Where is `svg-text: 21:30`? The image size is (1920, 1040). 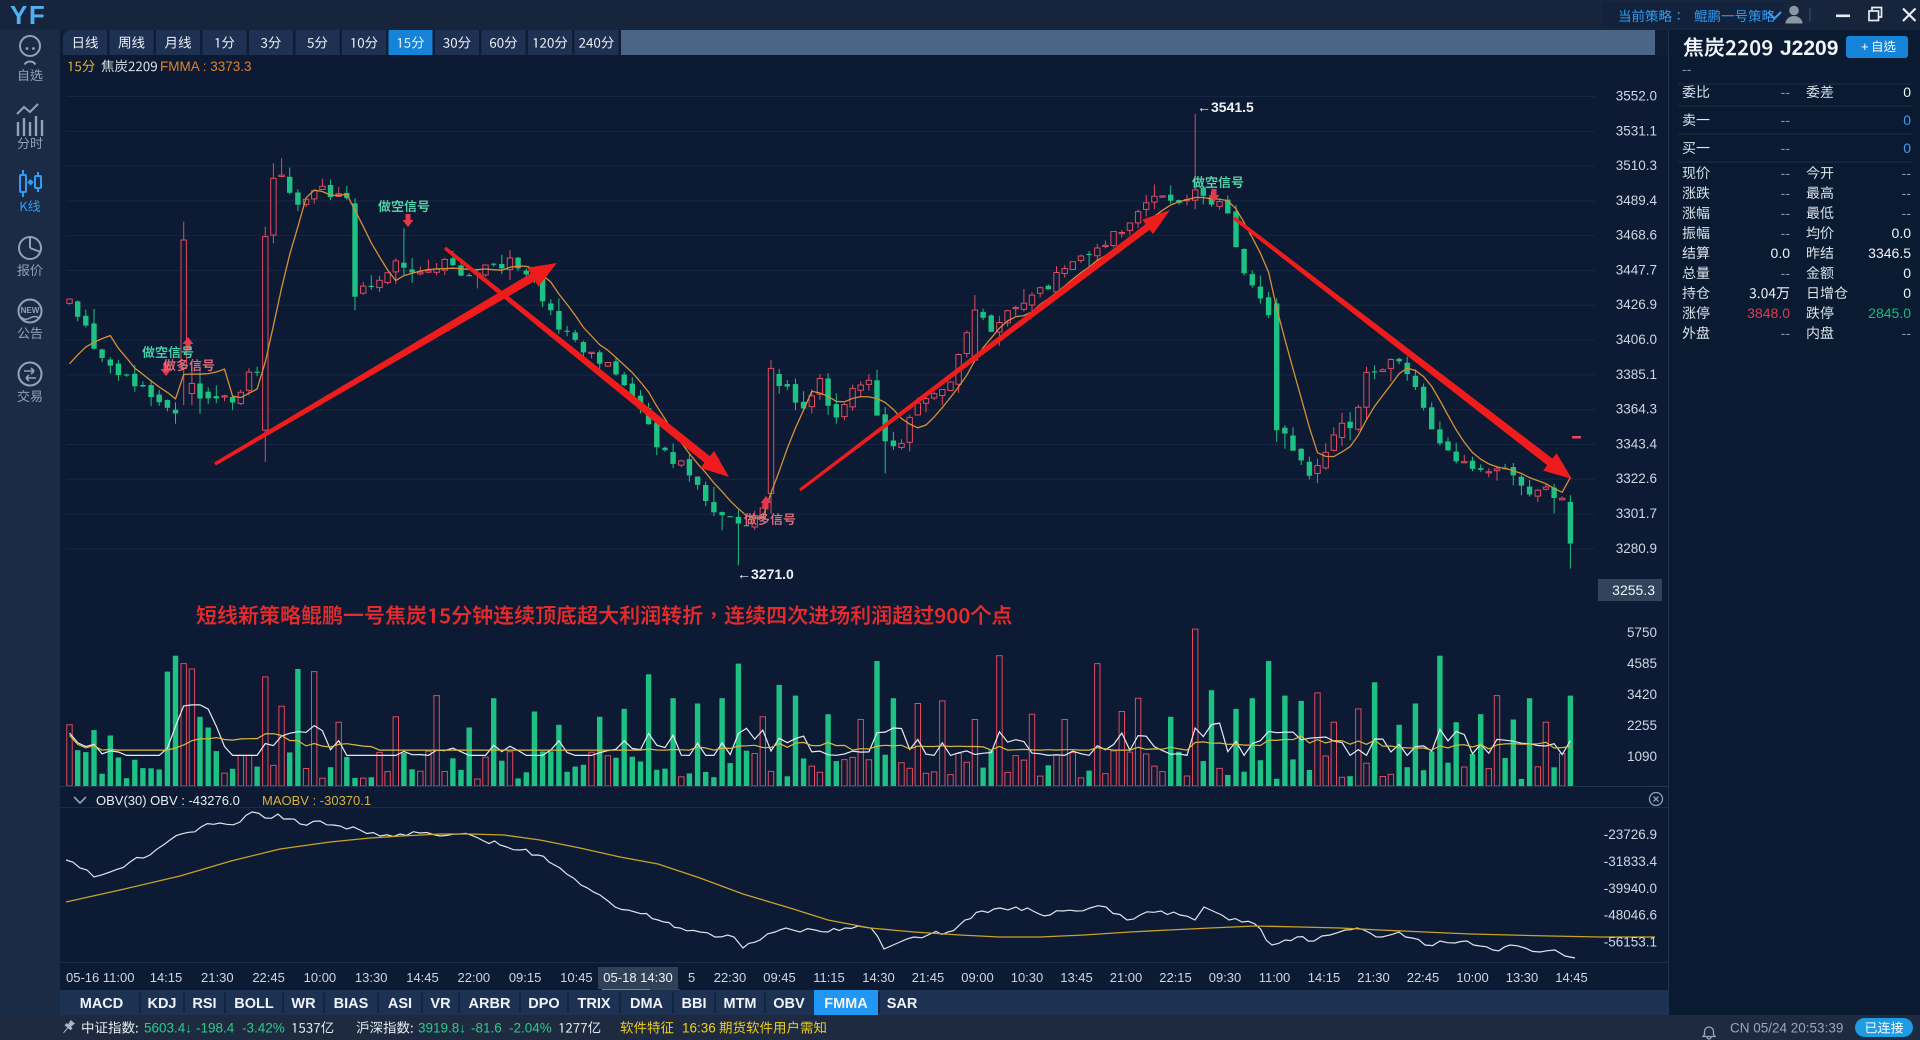
svg-text: 21:30 is located at coordinates (217, 977).